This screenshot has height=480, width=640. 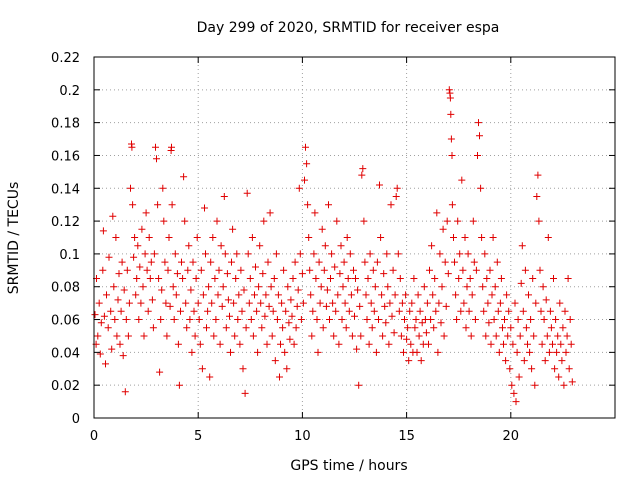 What do you see at coordinates (302, 436) in the screenshot?
I see `x-tick-label: 10` at bounding box center [302, 436].